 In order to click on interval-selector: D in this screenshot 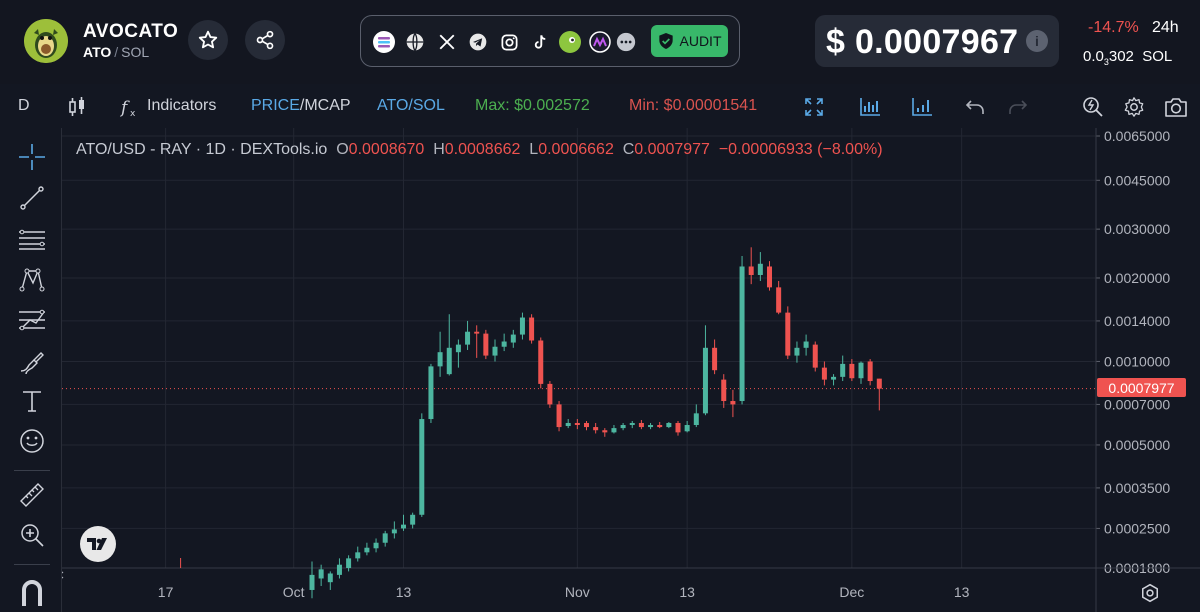, I will do `click(24, 105)`.